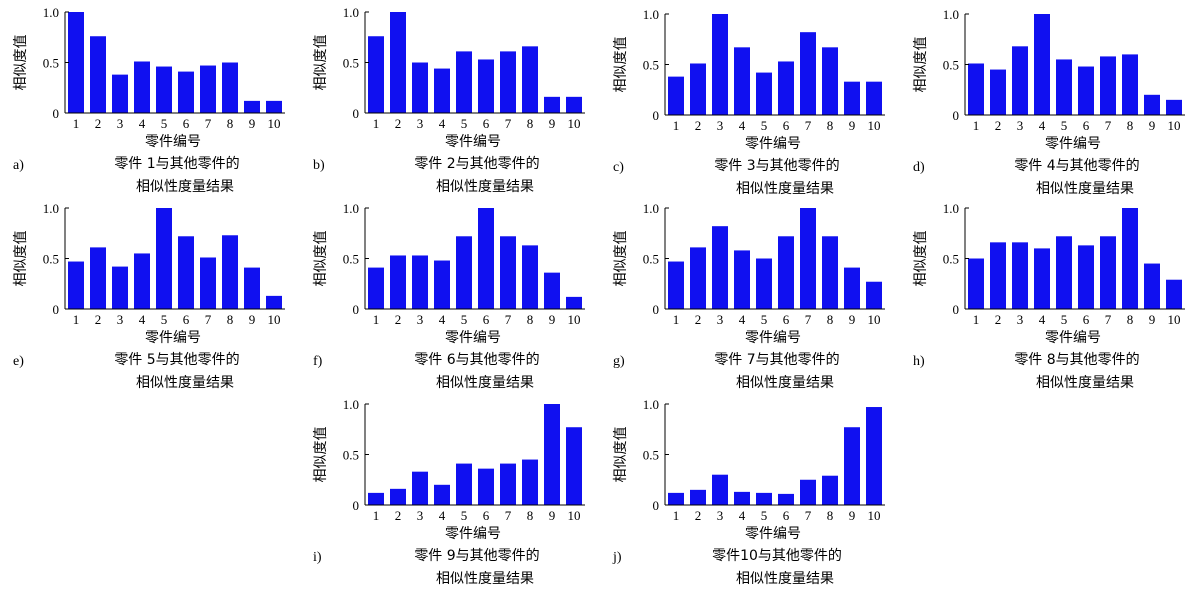 This screenshot has height=592, width=1200. I want to click on panel-letter: j), so click(617, 557).